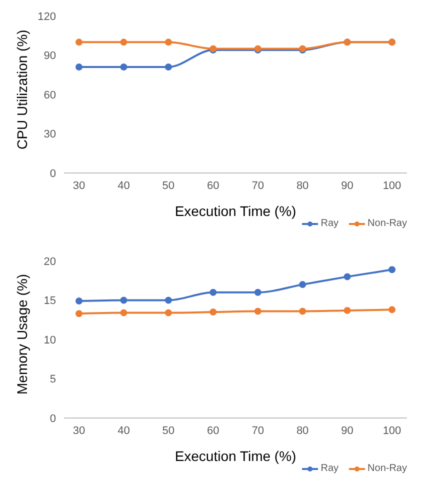 The width and height of the screenshot is (425, 494). What do you see at coordinates (47, 16) in the screenshot?
I see `y-tick-label: 120` at bounding box center [47, 16].